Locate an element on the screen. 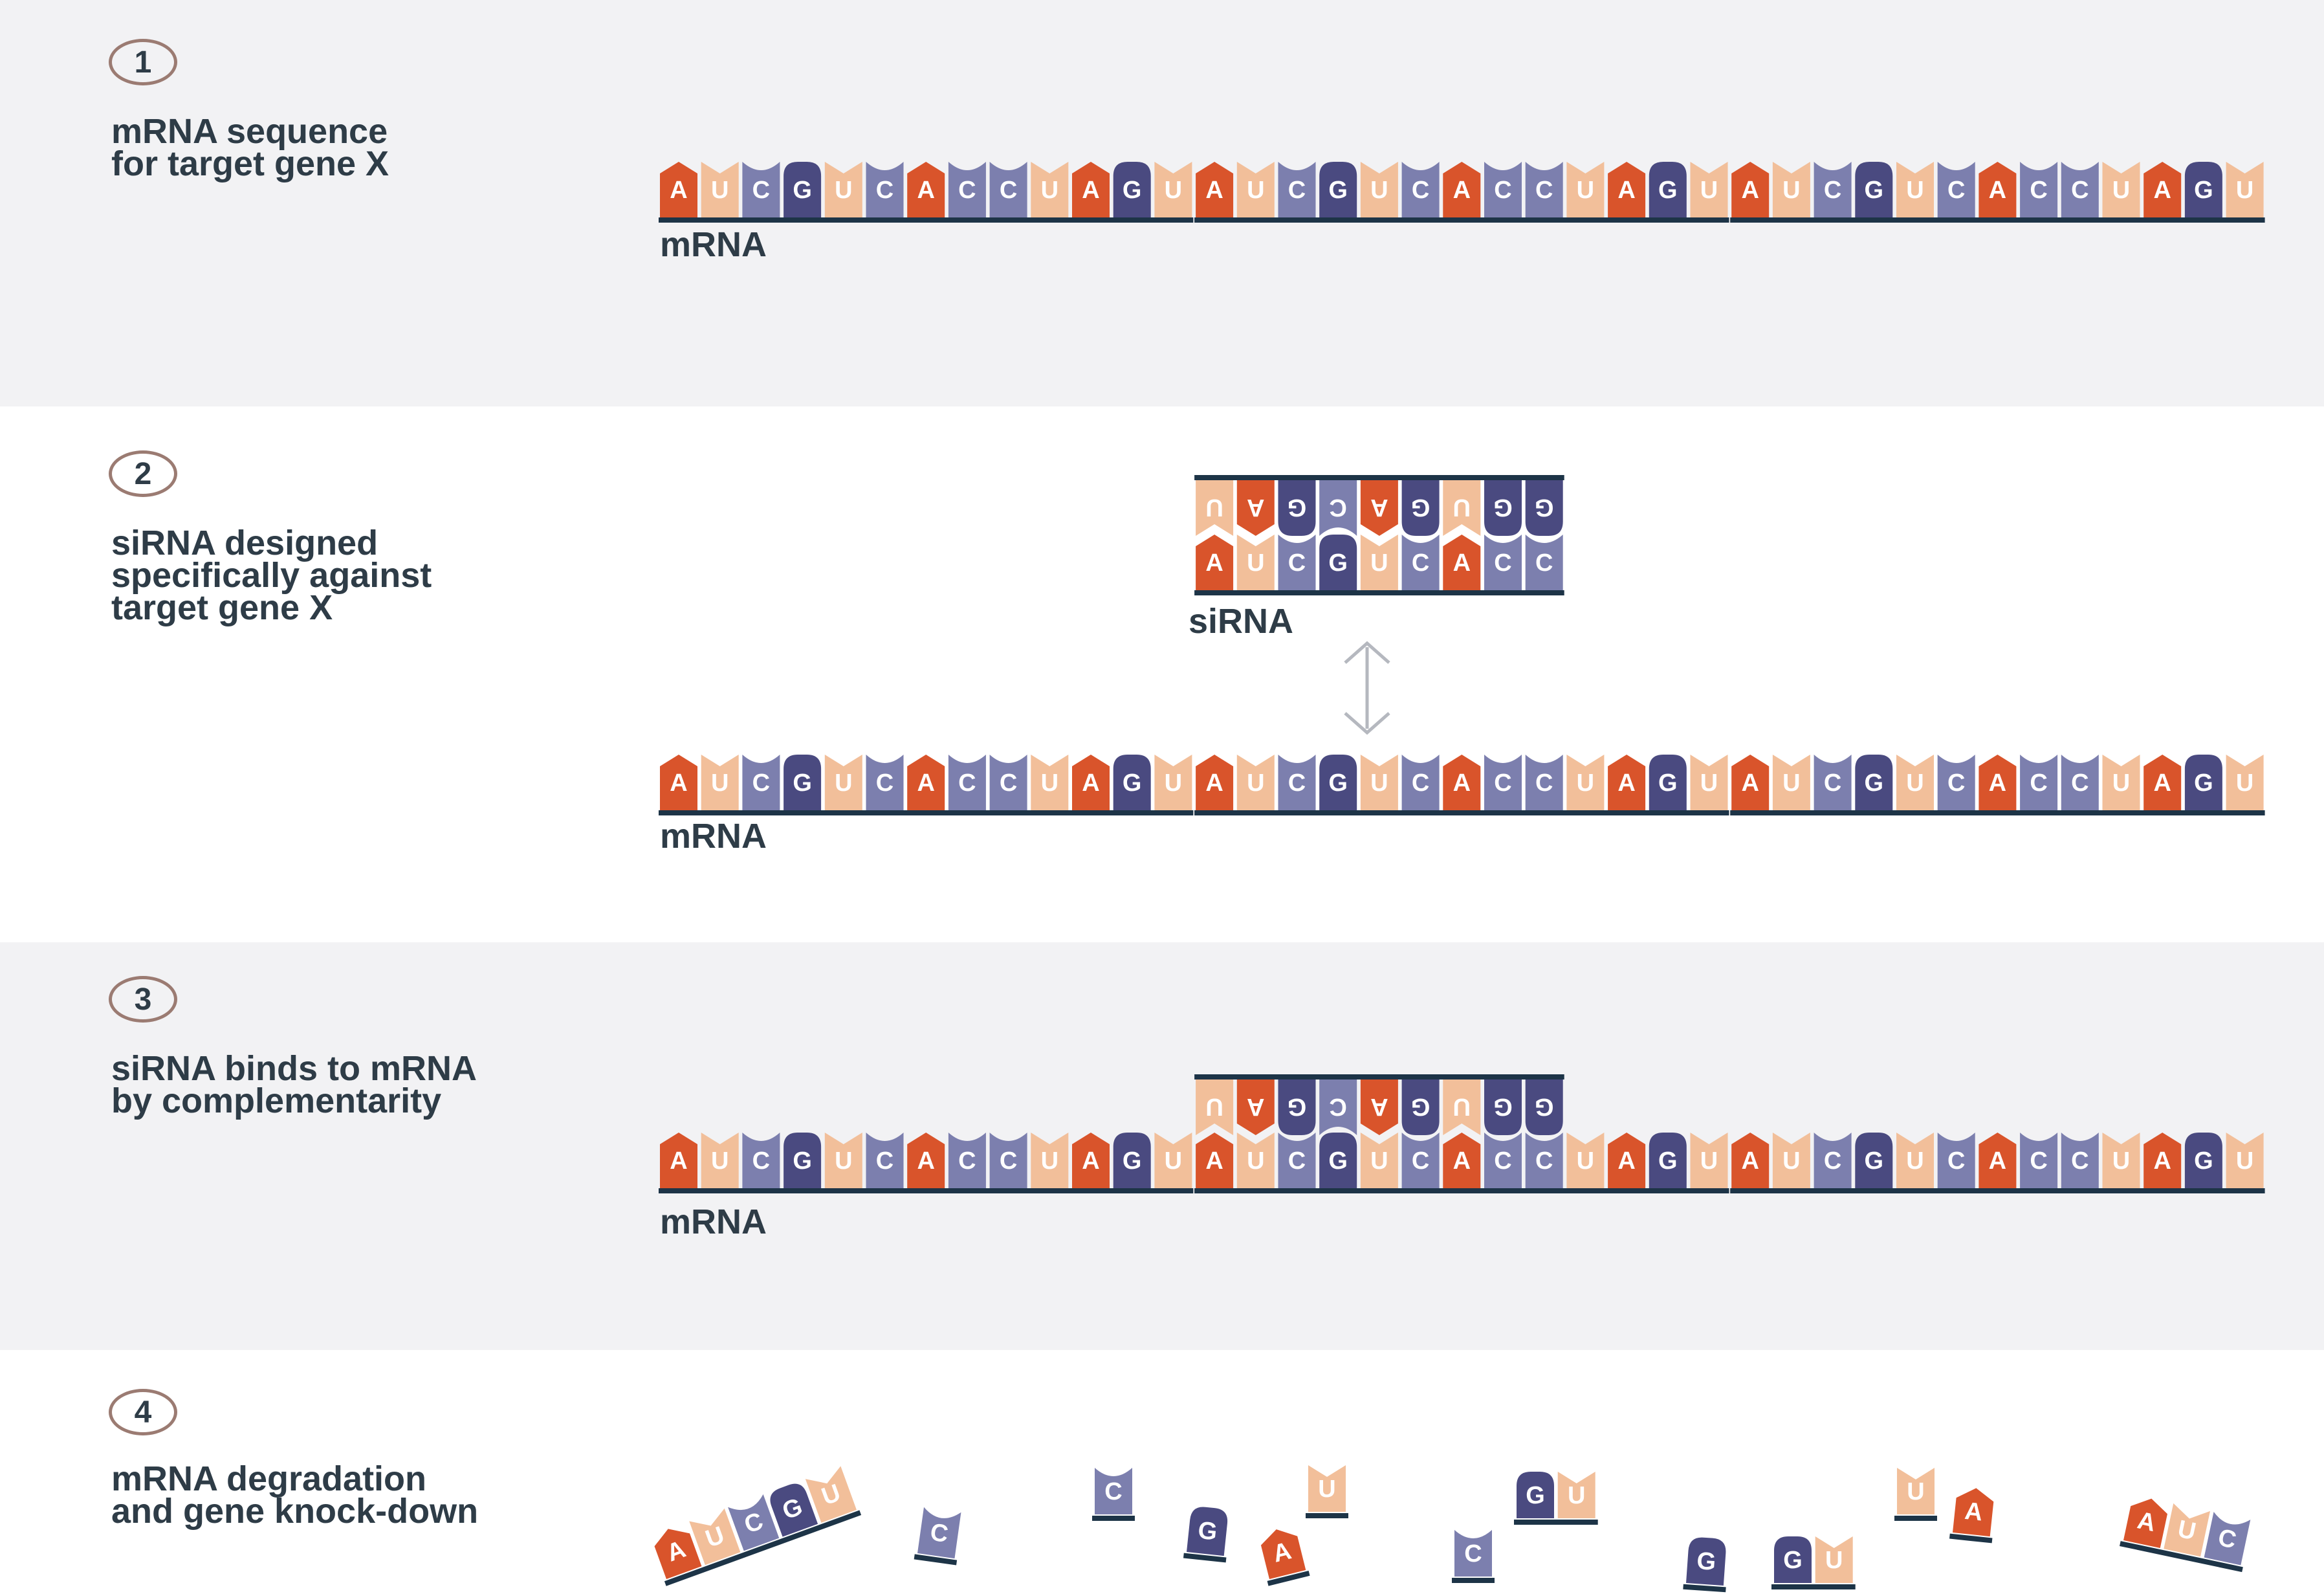 The width and height of the screenshot is (2324, 1594). step-3-description: siRNA binds to mRNA by complementarity is located at coordinates (294, 1084).